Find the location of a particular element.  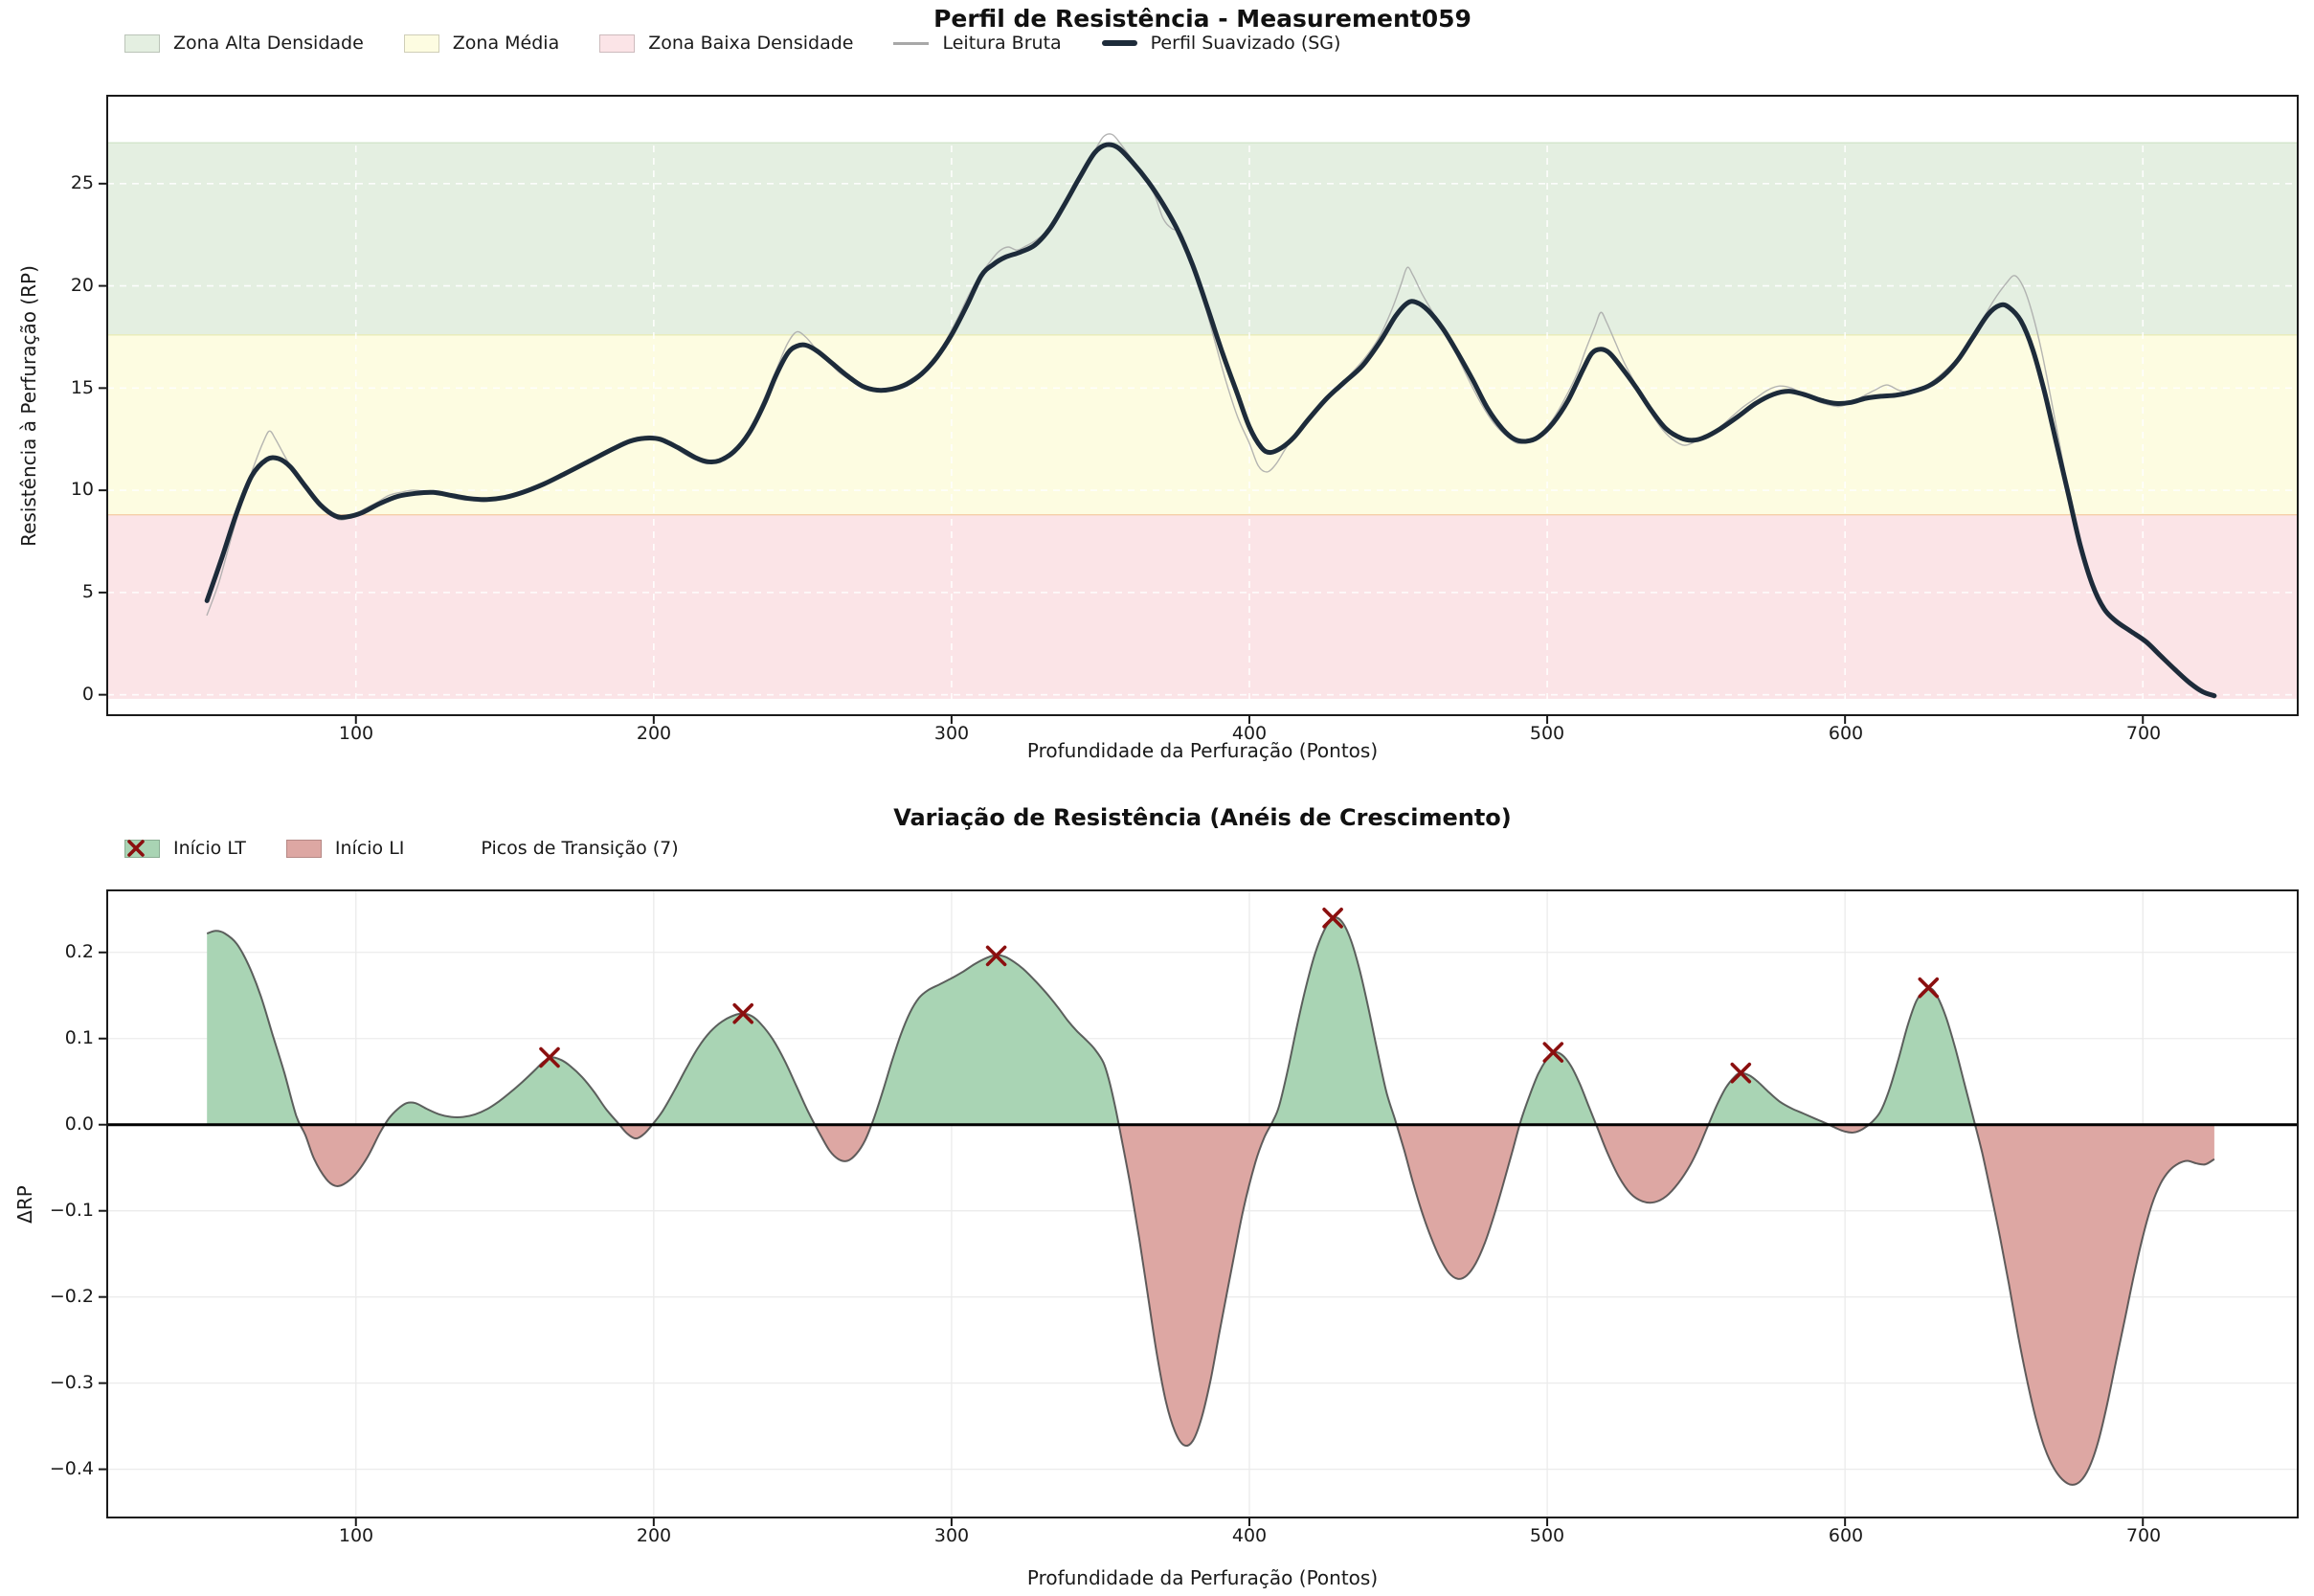

top-xtick-500: 500 is located at coordinates (1547, 733).